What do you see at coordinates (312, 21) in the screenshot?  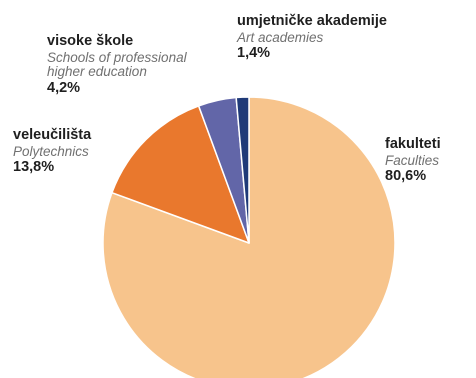 I see `label-art-hr: umjetničke akademije` at bounding box center [312, 21].